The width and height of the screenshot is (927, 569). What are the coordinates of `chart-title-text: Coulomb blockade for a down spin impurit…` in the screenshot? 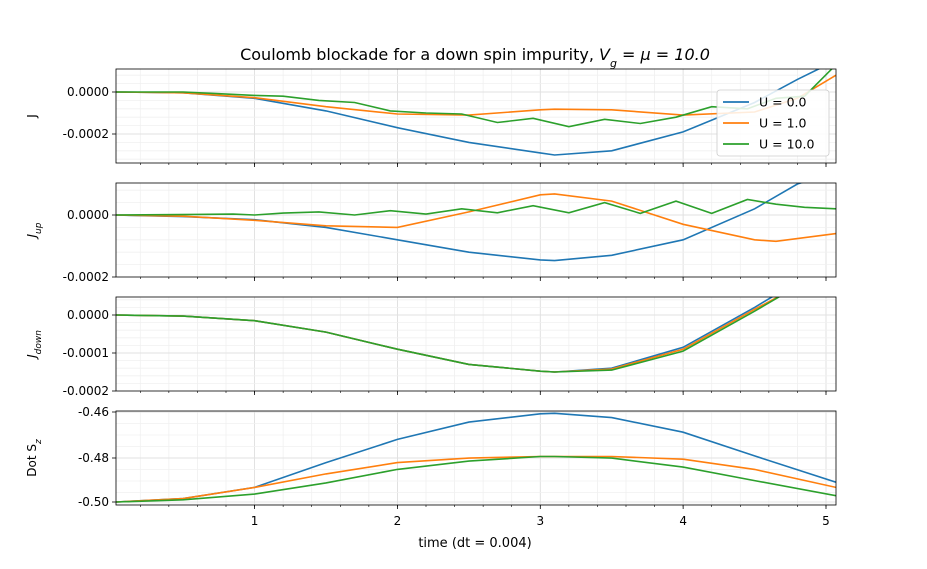 It's located at (419, 54).